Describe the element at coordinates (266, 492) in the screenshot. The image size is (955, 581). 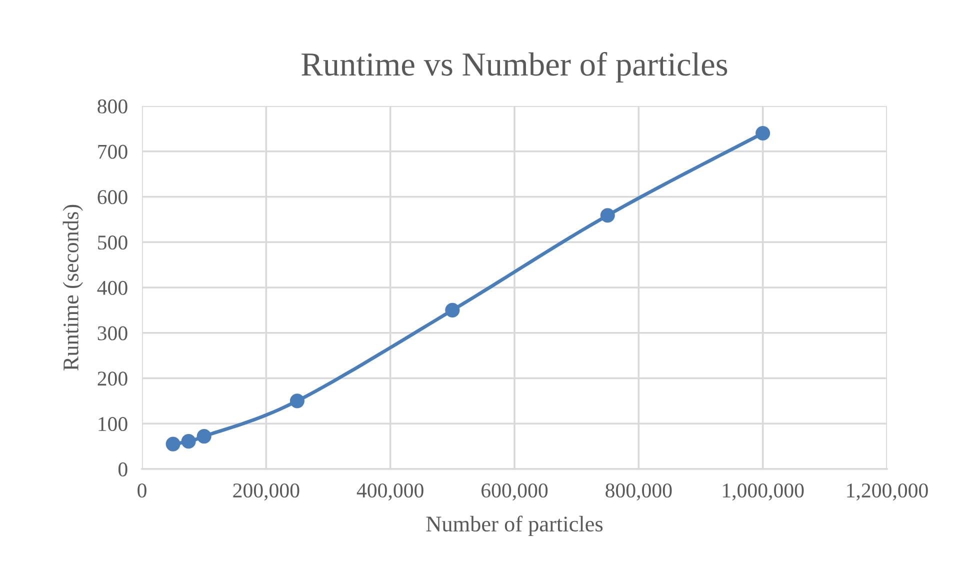
I see `x-tick-label: 200,000` at that location.